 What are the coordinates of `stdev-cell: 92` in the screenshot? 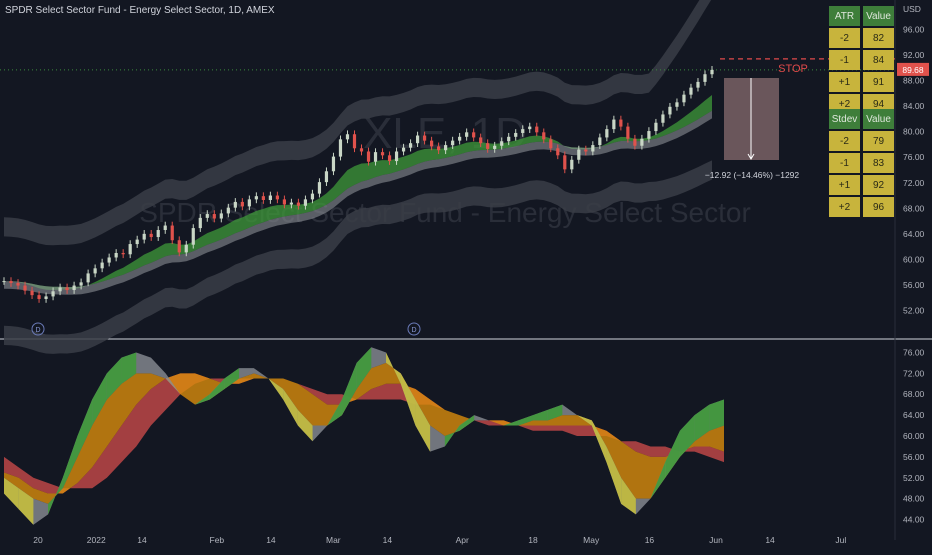 It's located at (878, 185).